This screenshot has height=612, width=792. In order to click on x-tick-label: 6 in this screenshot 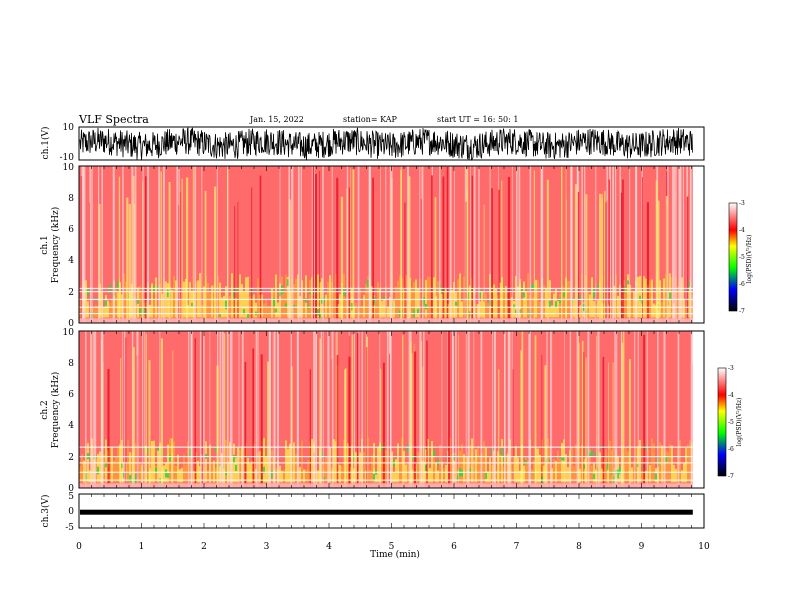, I will do `click(454, 547)`.